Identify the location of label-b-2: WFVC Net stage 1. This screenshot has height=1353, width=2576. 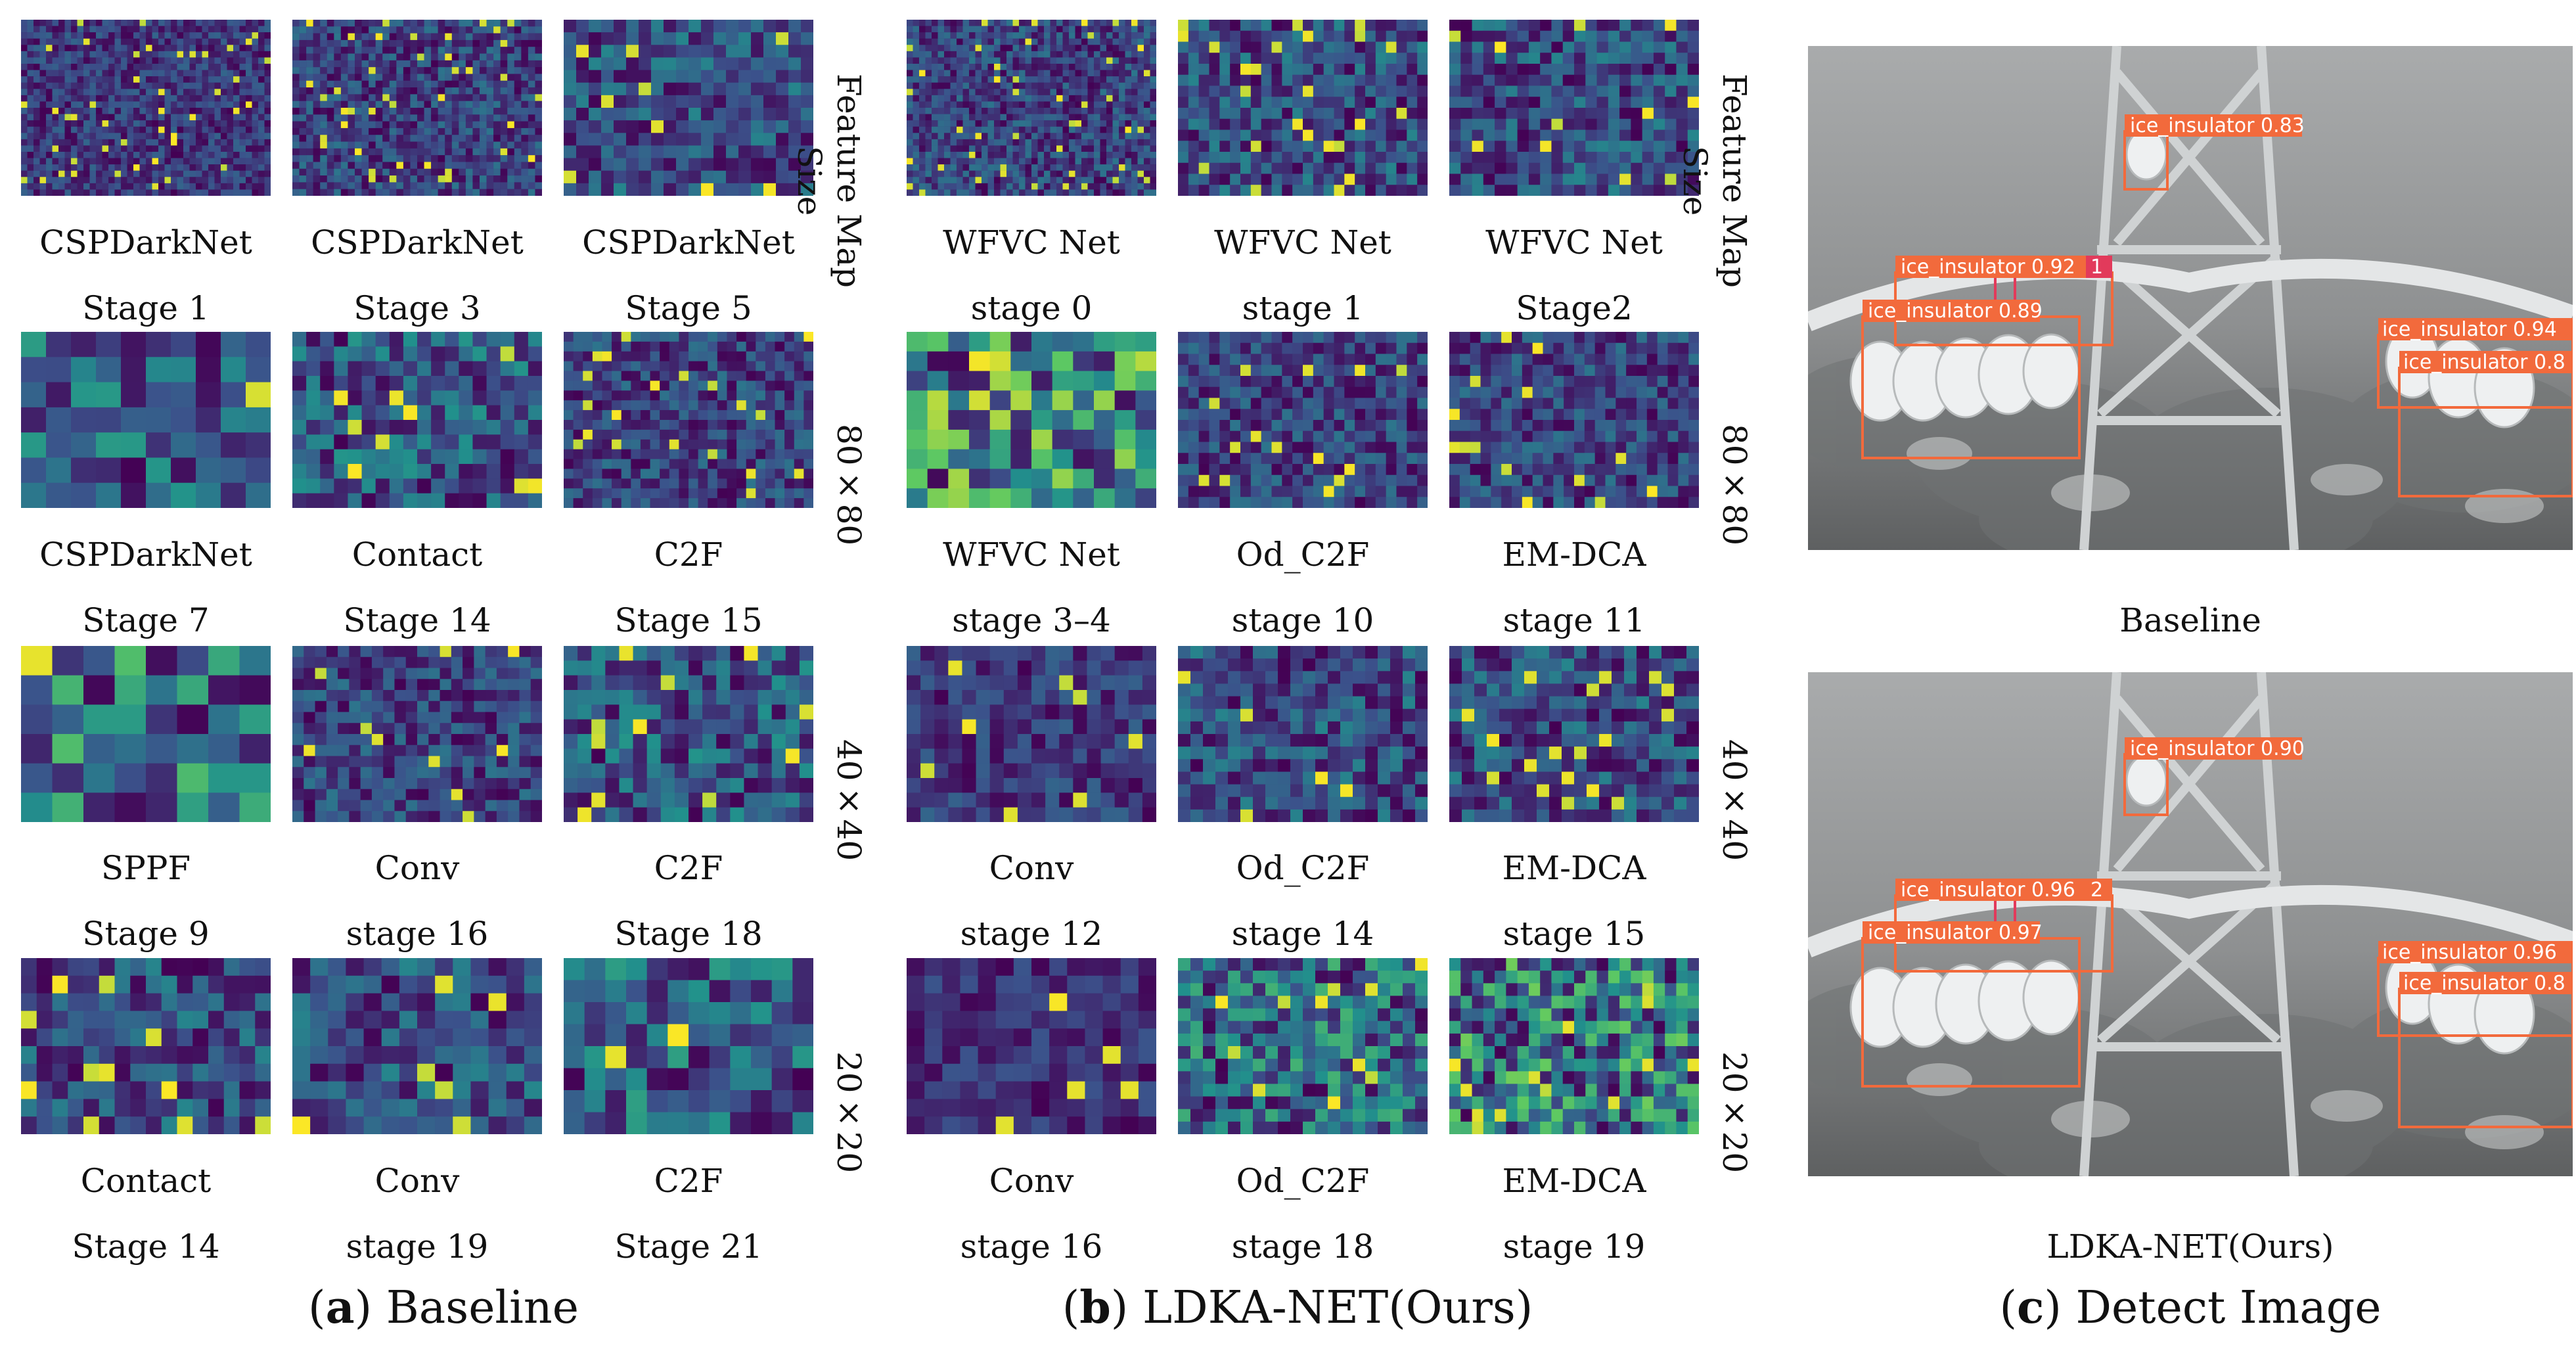
(1302, 275).